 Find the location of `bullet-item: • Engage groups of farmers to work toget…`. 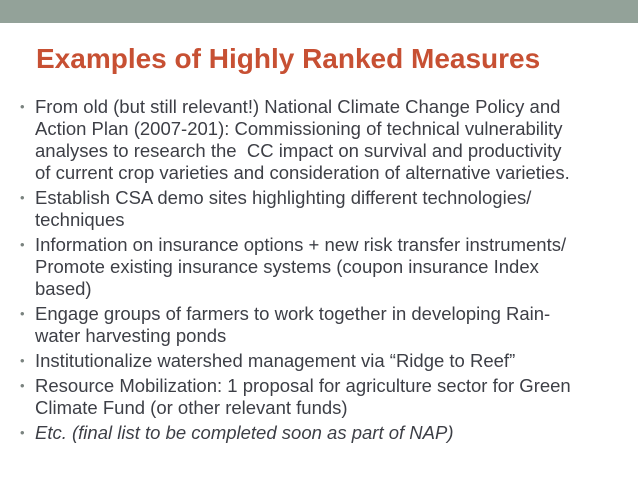

bullet-item: • Engage groups of farmers to work toget… is located at coordinates (321, 325).